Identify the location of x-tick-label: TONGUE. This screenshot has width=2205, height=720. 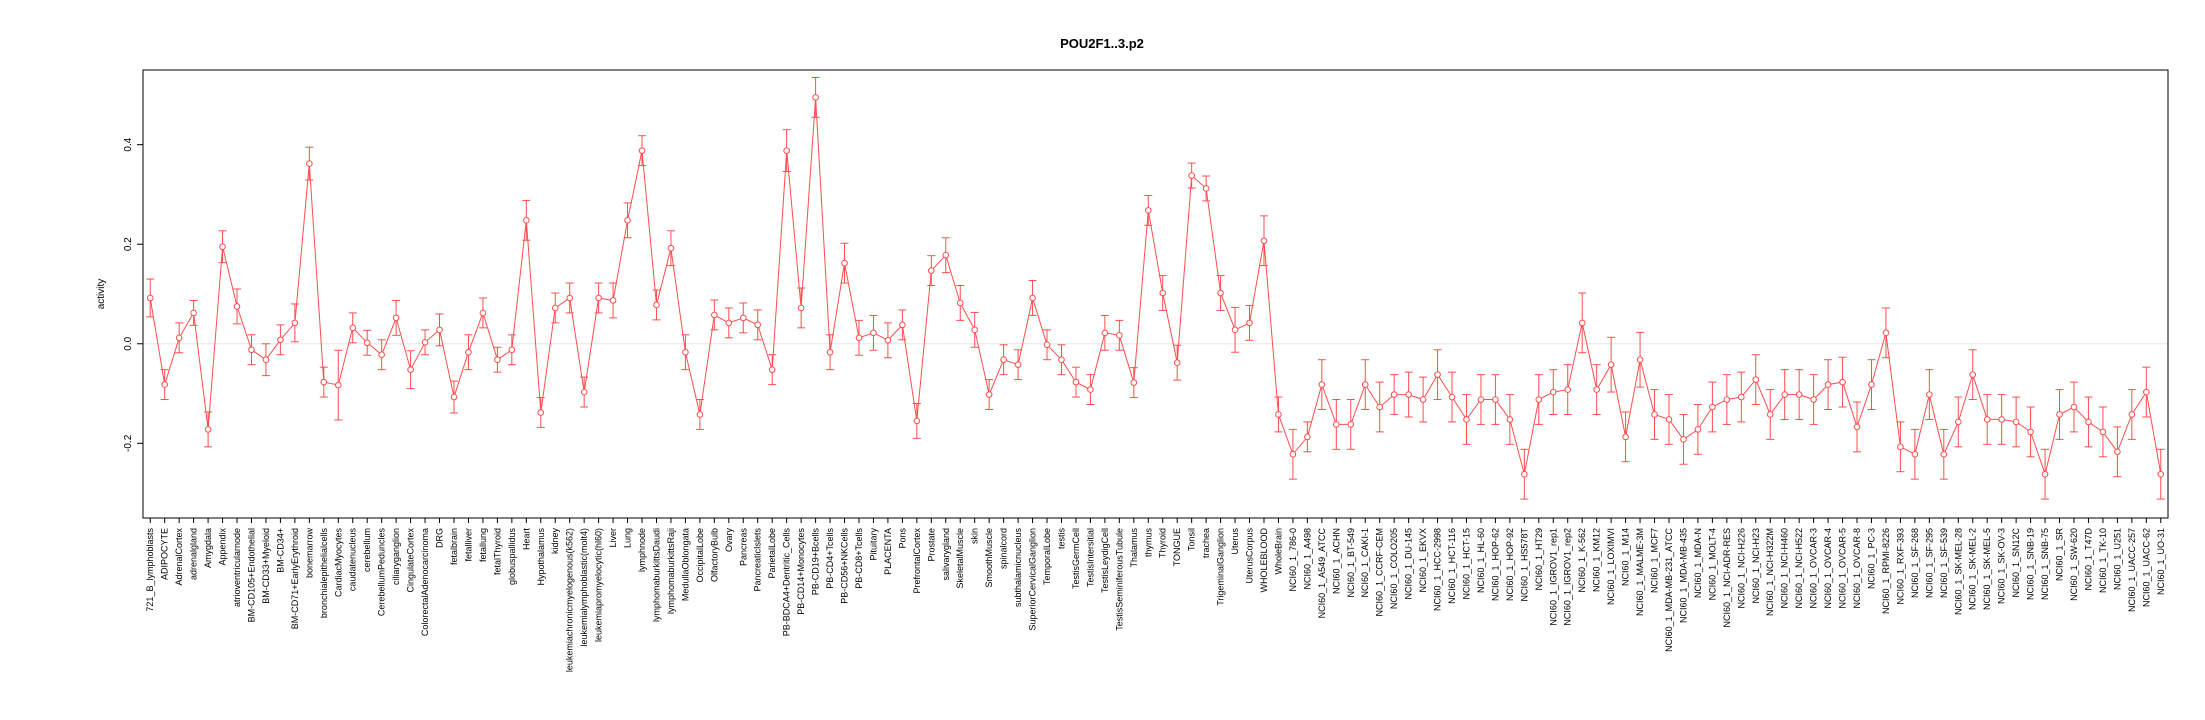
(1177, 547).